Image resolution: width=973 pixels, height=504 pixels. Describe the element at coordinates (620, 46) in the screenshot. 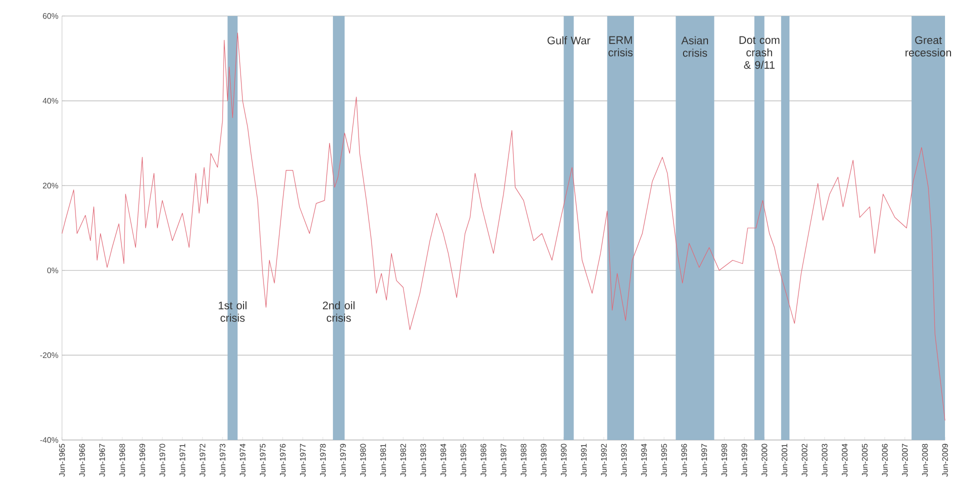

I see `band-label: ERM crisis` at that location.